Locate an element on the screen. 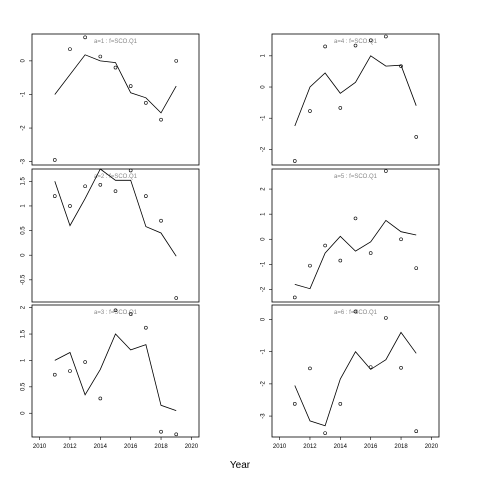 The image size is (480, 480). panel-3-fitted-line is located at coordinates (115, 372).